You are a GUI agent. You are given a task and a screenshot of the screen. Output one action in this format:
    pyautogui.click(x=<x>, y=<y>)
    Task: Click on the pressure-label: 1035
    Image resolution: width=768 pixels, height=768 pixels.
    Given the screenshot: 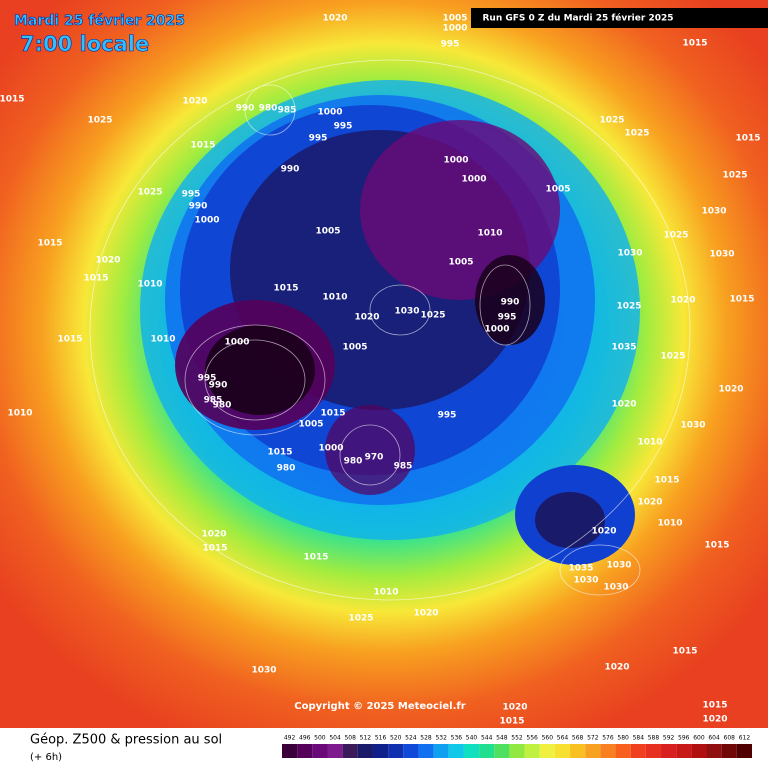 What is the action you would take?
    pyautogui.click(x=580, y=569)
    